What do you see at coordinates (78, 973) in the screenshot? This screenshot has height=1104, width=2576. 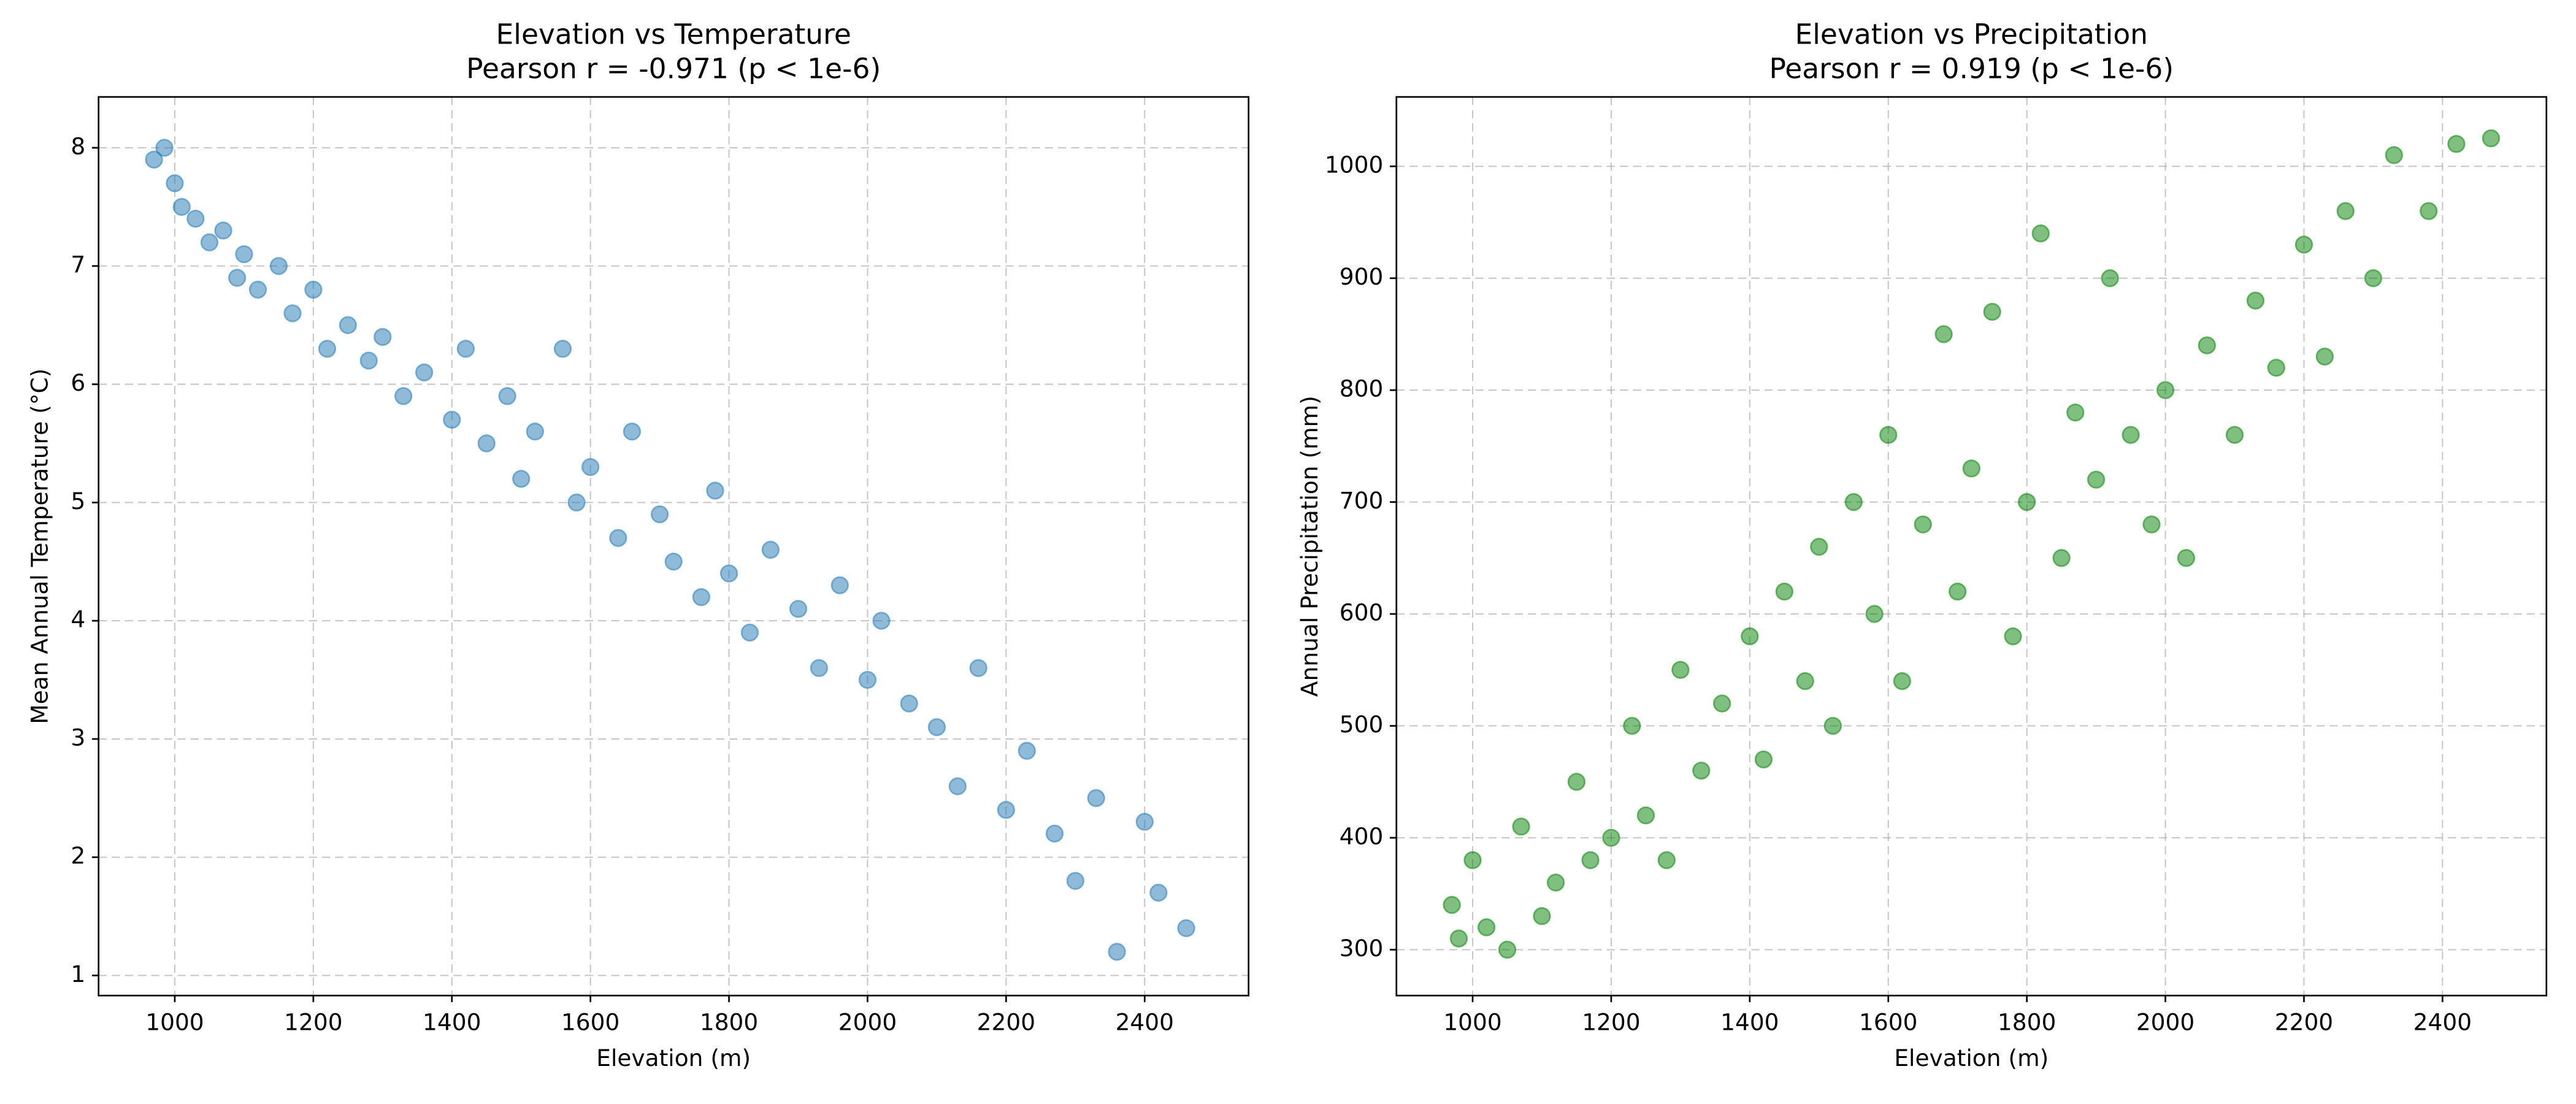 I see `y-tick-label: 1` at bounding box center [78, 973].